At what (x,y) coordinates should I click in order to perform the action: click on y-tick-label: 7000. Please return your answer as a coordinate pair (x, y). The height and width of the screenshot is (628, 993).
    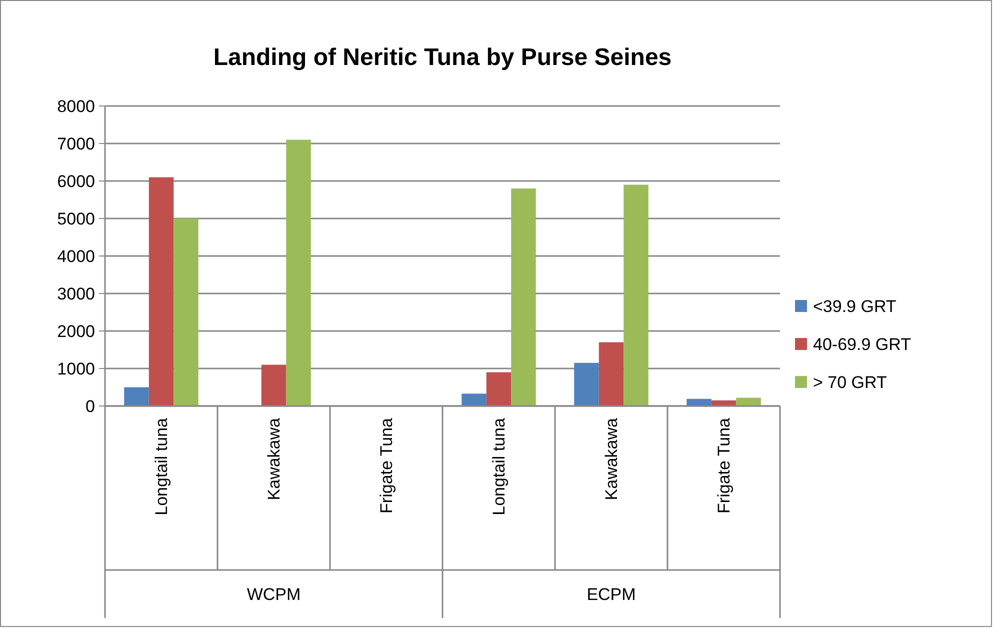
    Looking at the image, I should click on (76, 144).